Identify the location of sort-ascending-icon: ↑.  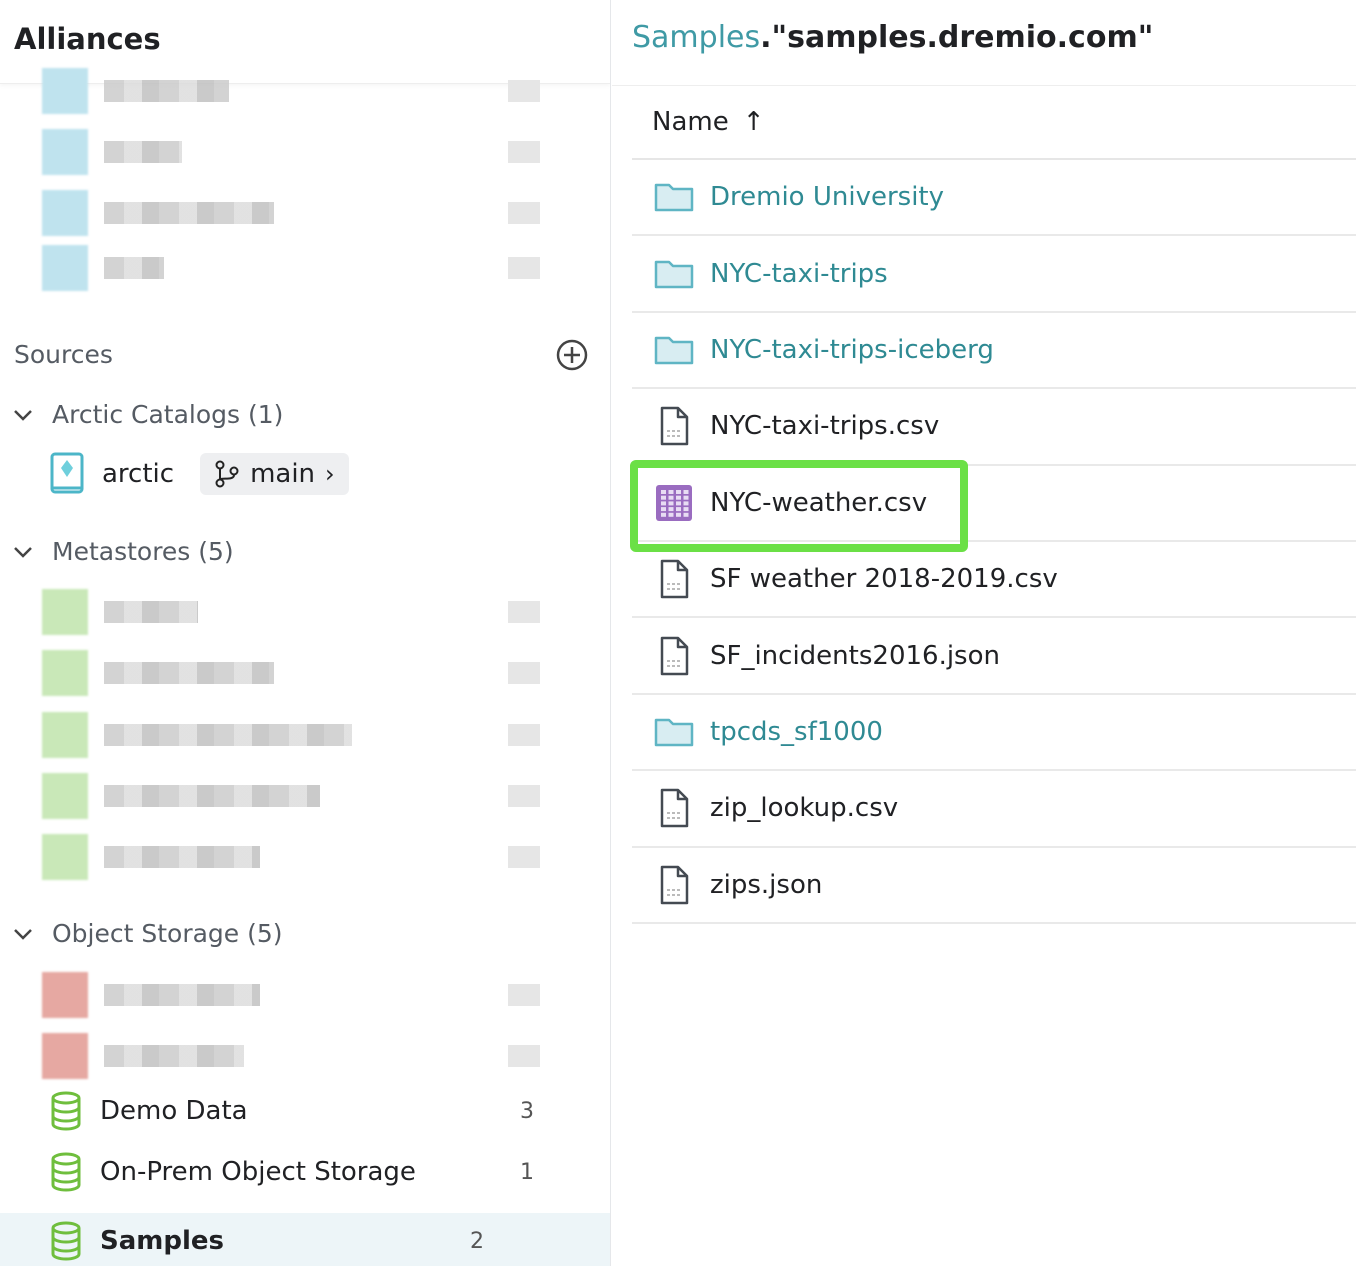
(753, 122).